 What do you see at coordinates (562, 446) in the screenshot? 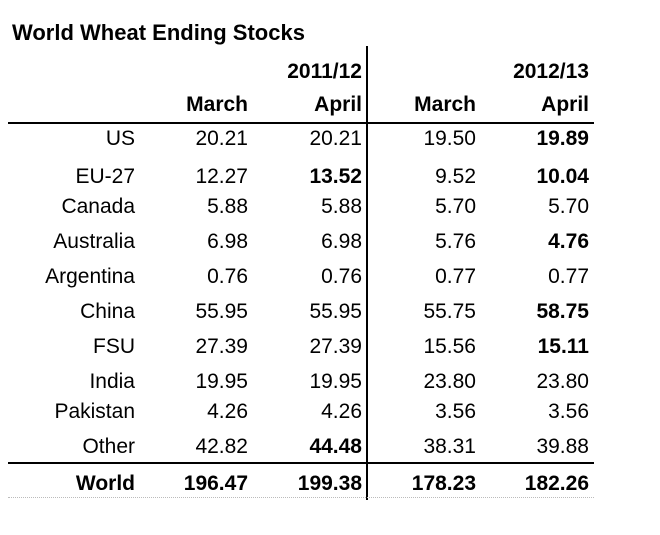
I see `table-cell: 39.88` at bounding box center [562, 446].